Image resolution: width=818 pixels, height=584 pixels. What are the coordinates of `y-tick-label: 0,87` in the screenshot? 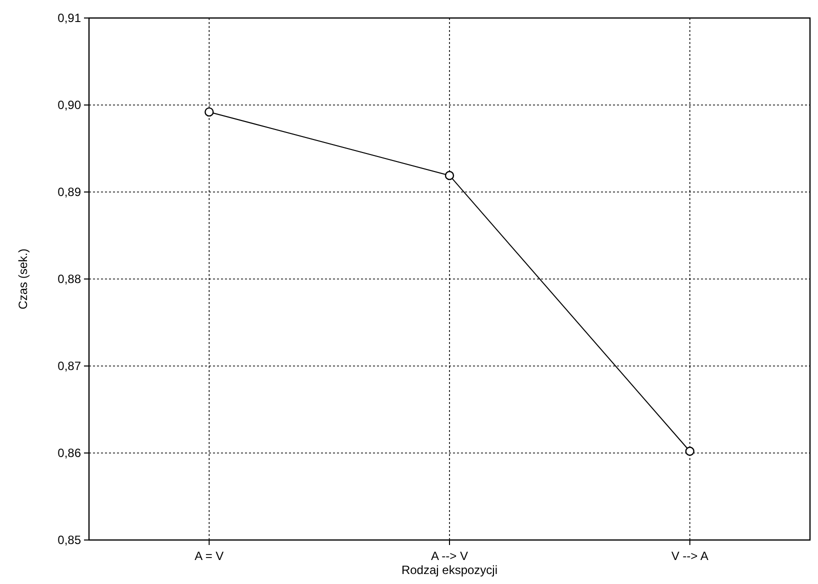 It's located at (70, 366).